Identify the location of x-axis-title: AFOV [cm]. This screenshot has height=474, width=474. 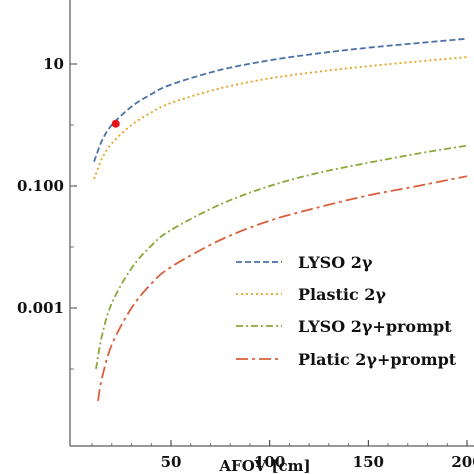
(264, 465).